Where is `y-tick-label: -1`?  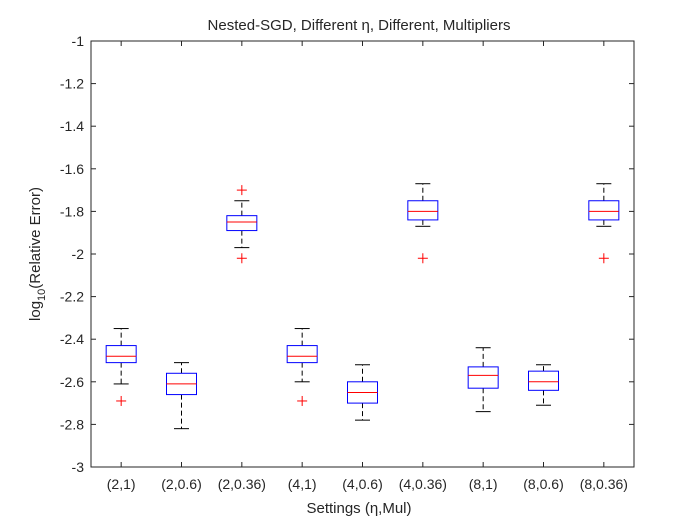
y-tick-label: -1 is located at coordinates (78, 41).